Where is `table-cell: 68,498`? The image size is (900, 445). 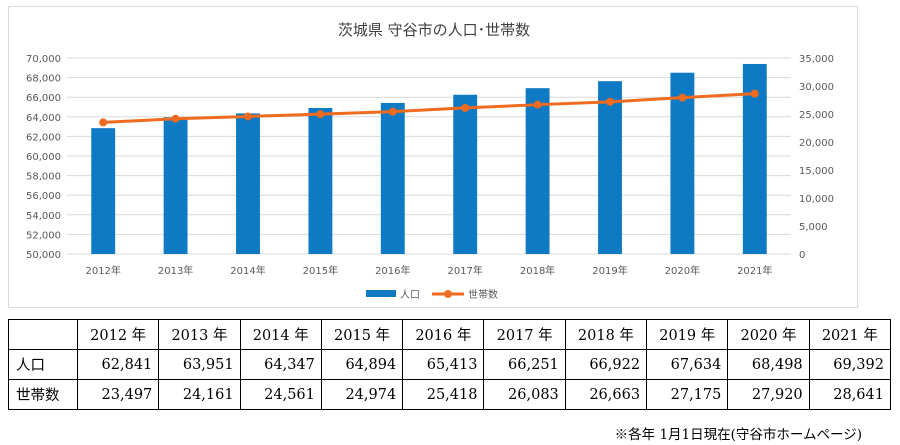
table-cell: 68,498 is located at coordinates (768, 364).